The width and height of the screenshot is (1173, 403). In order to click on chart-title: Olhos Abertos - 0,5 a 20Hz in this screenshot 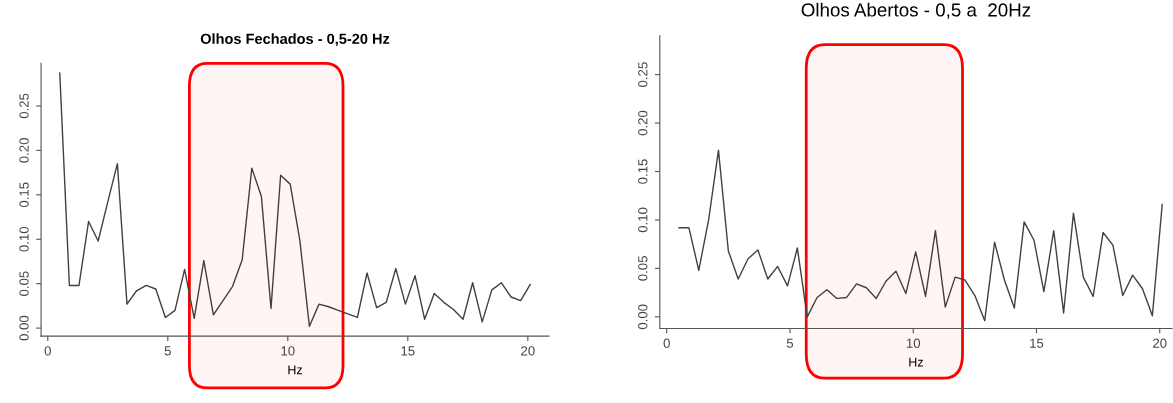, I will do `click(916, 10)`.